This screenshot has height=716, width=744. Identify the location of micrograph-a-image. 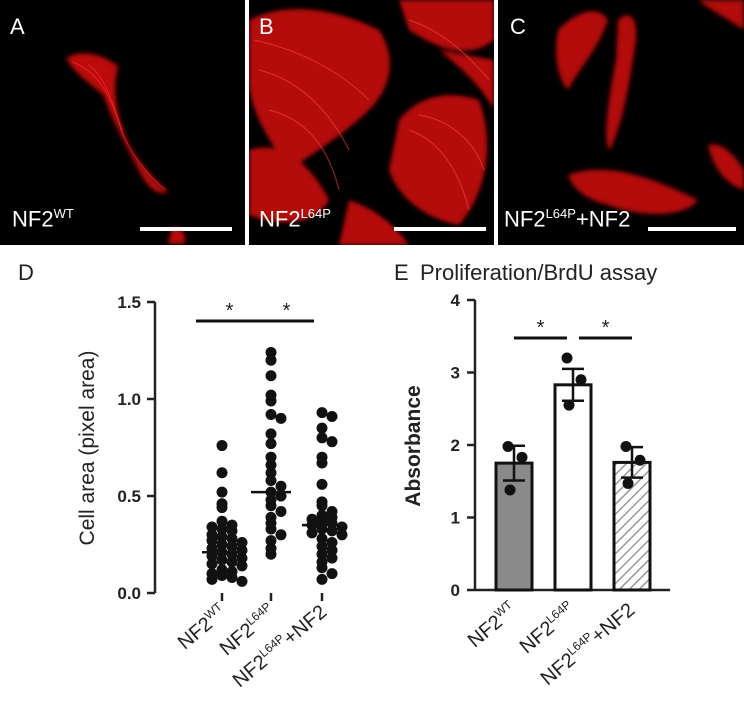
(126, 148).